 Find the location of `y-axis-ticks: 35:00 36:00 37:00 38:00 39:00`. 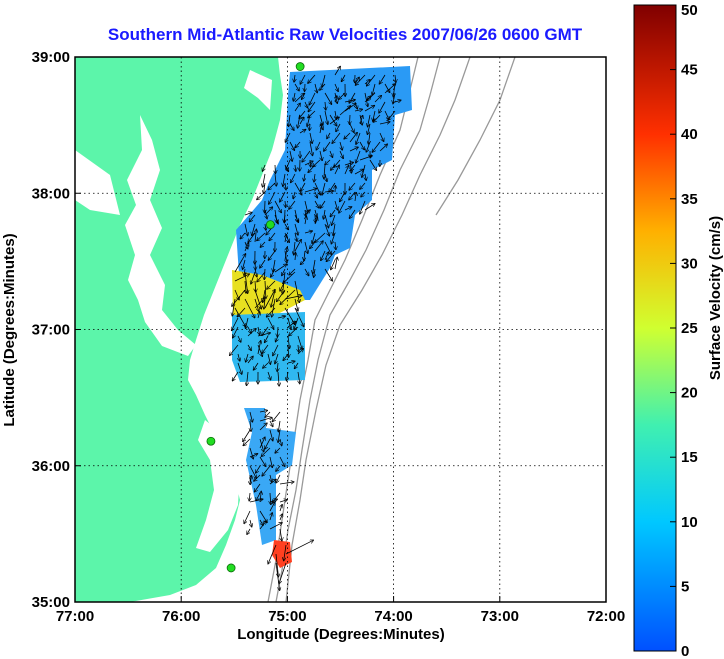

y-axis-ticks: 35:00 36:00 37:00 38:00 39:00 is located at coordinates (56, 330).